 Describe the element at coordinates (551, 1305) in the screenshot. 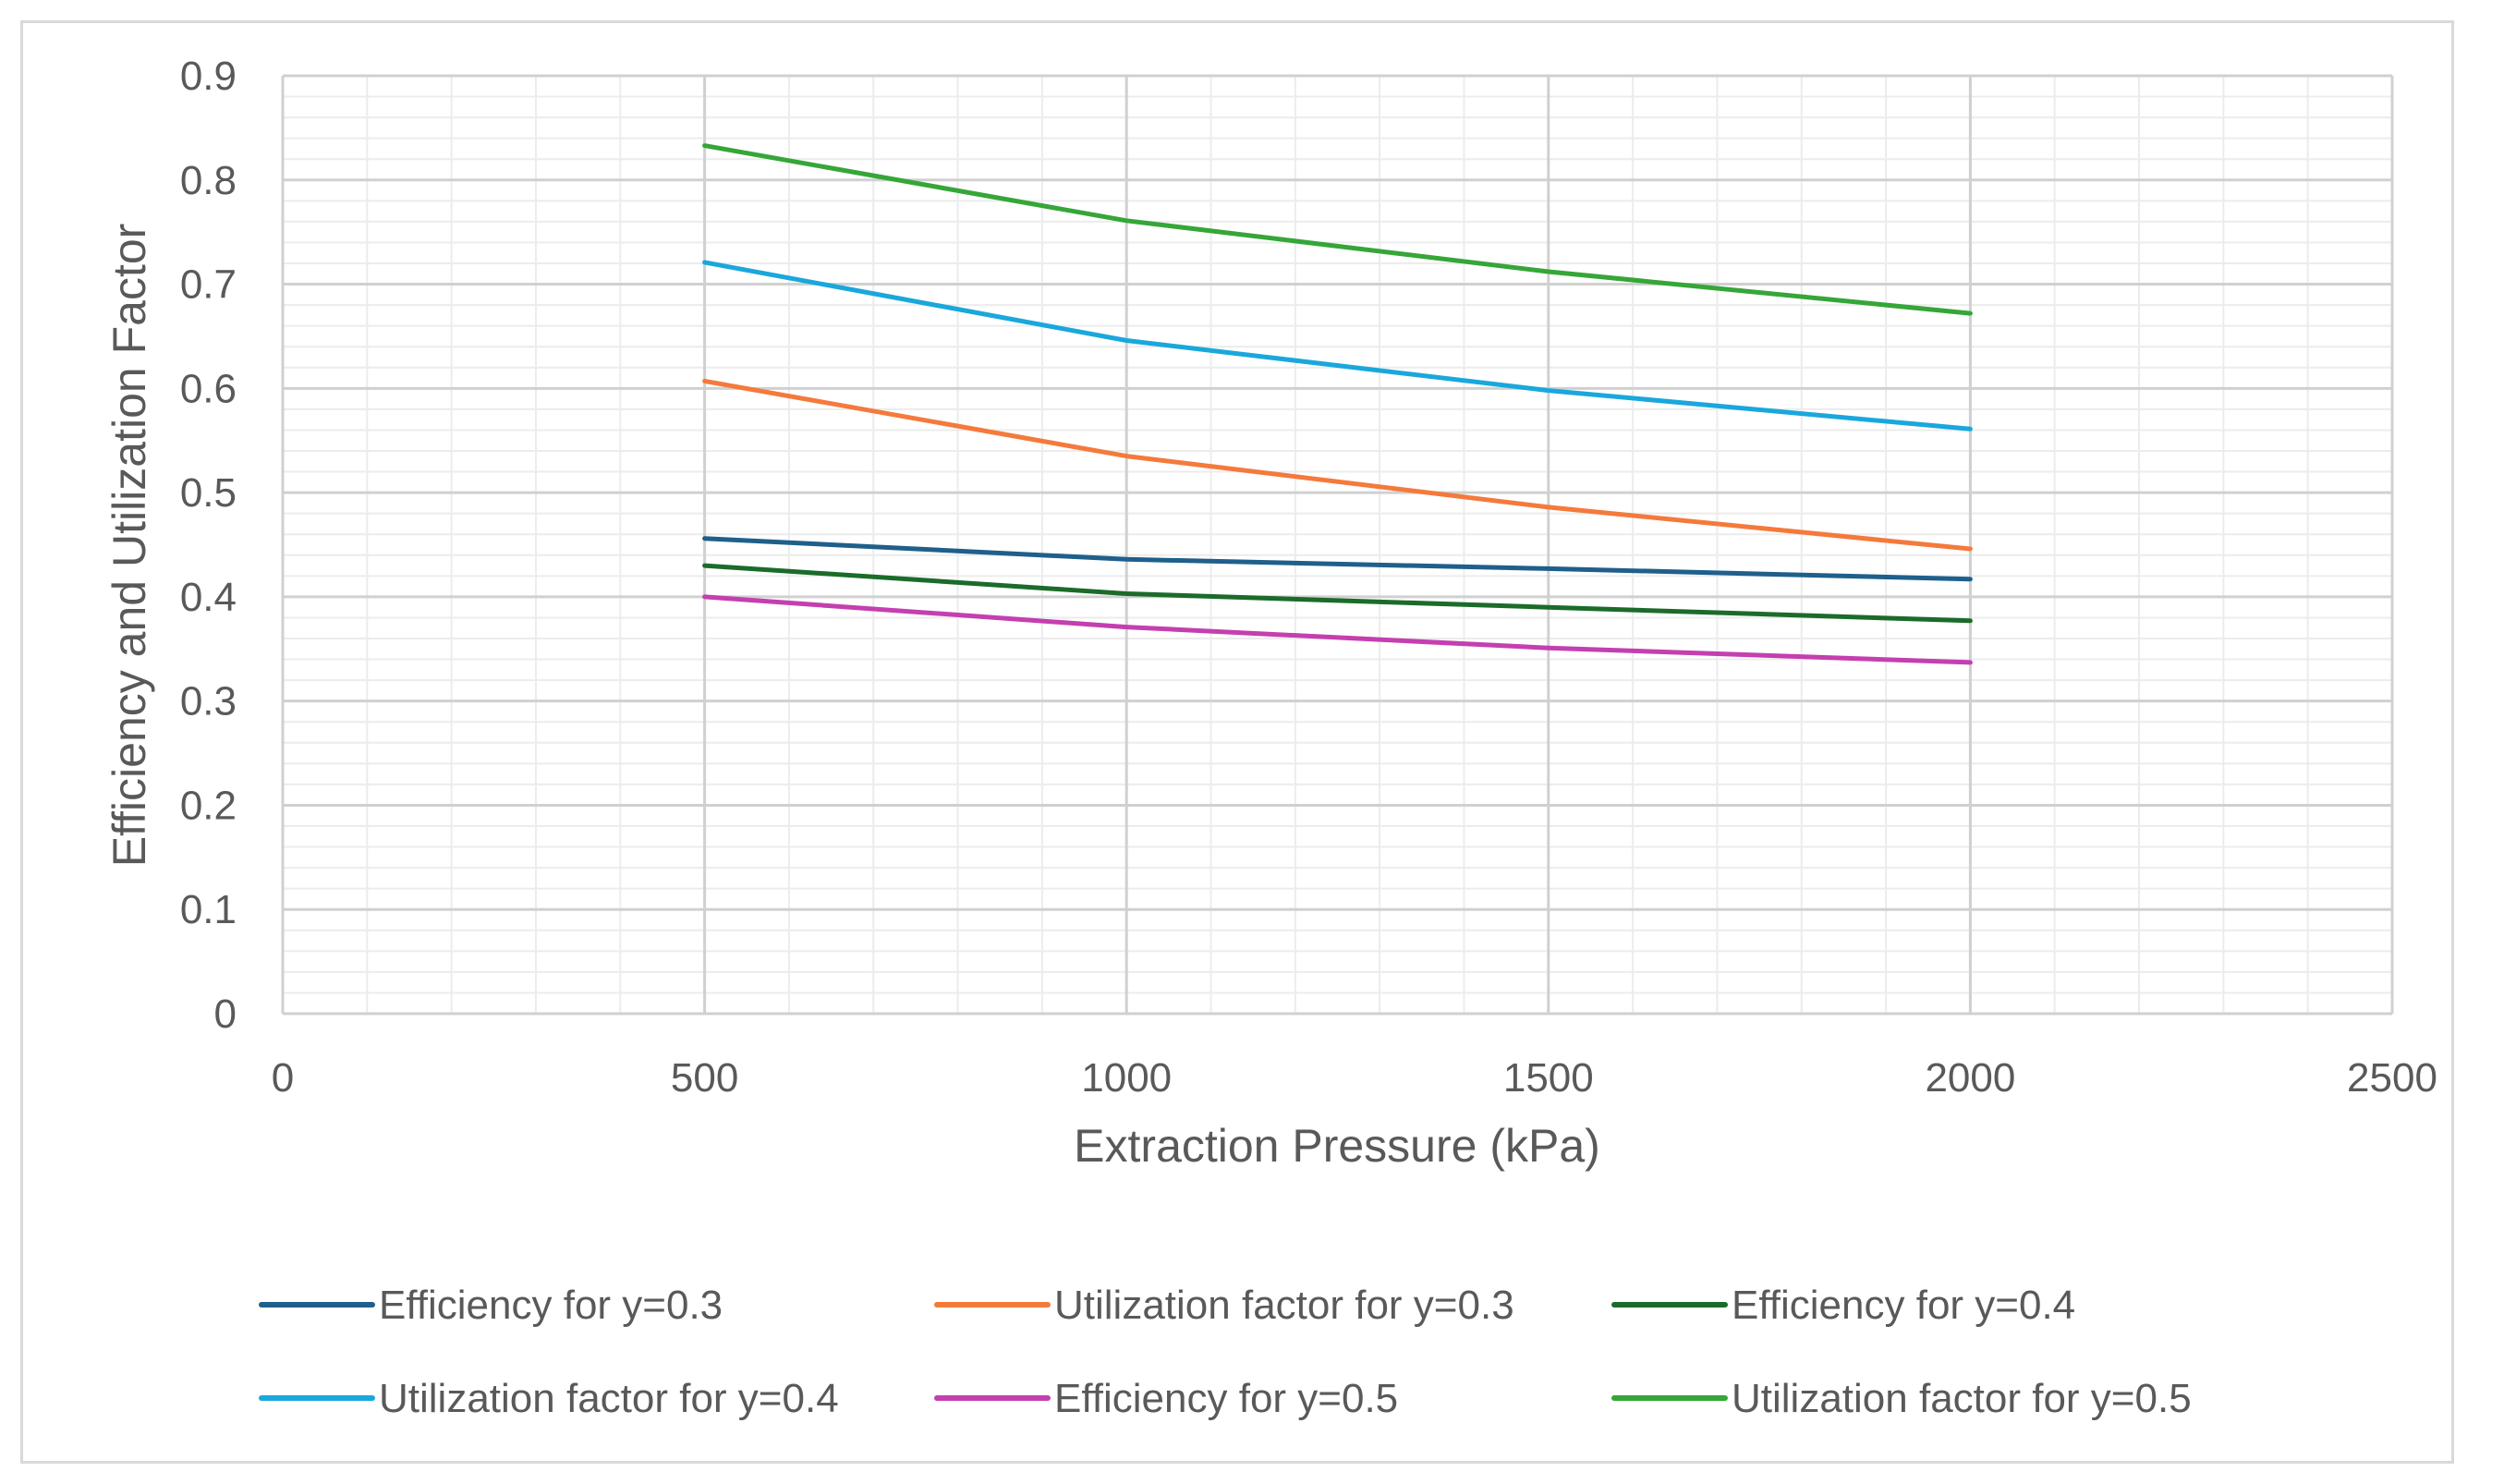

I see `legend-label-1: Efficiency for y=0.3` at that location.